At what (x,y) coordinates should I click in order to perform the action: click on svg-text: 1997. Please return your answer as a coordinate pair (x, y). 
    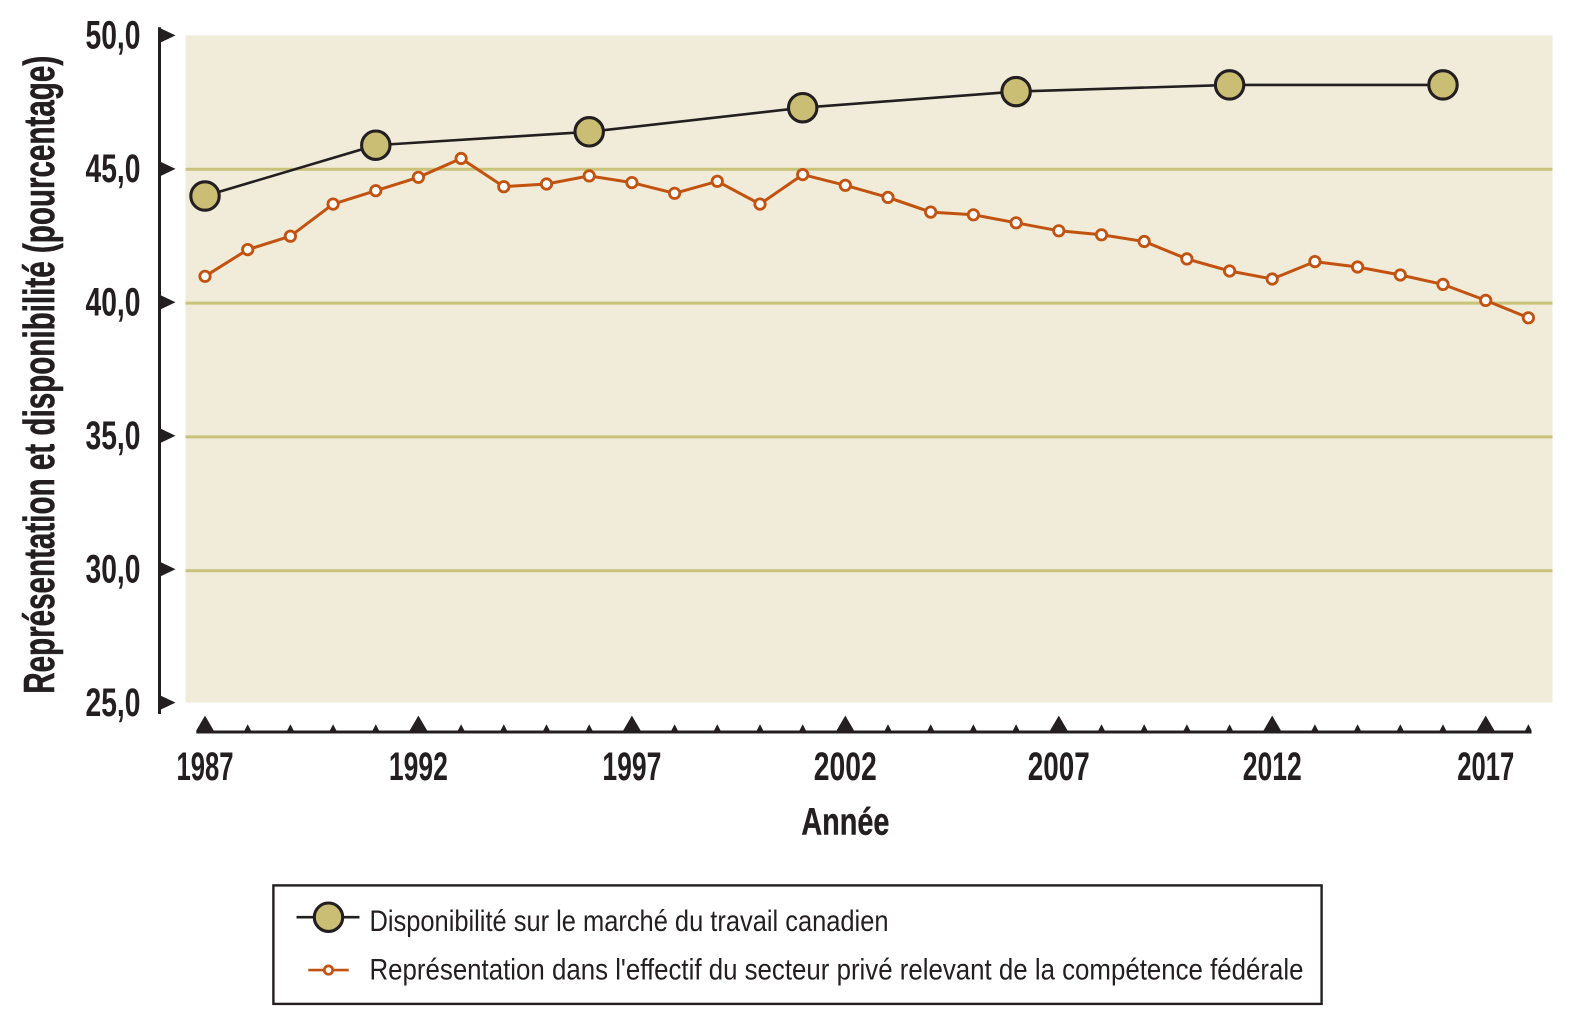
    Looking at the image, I should click on (631, 767).